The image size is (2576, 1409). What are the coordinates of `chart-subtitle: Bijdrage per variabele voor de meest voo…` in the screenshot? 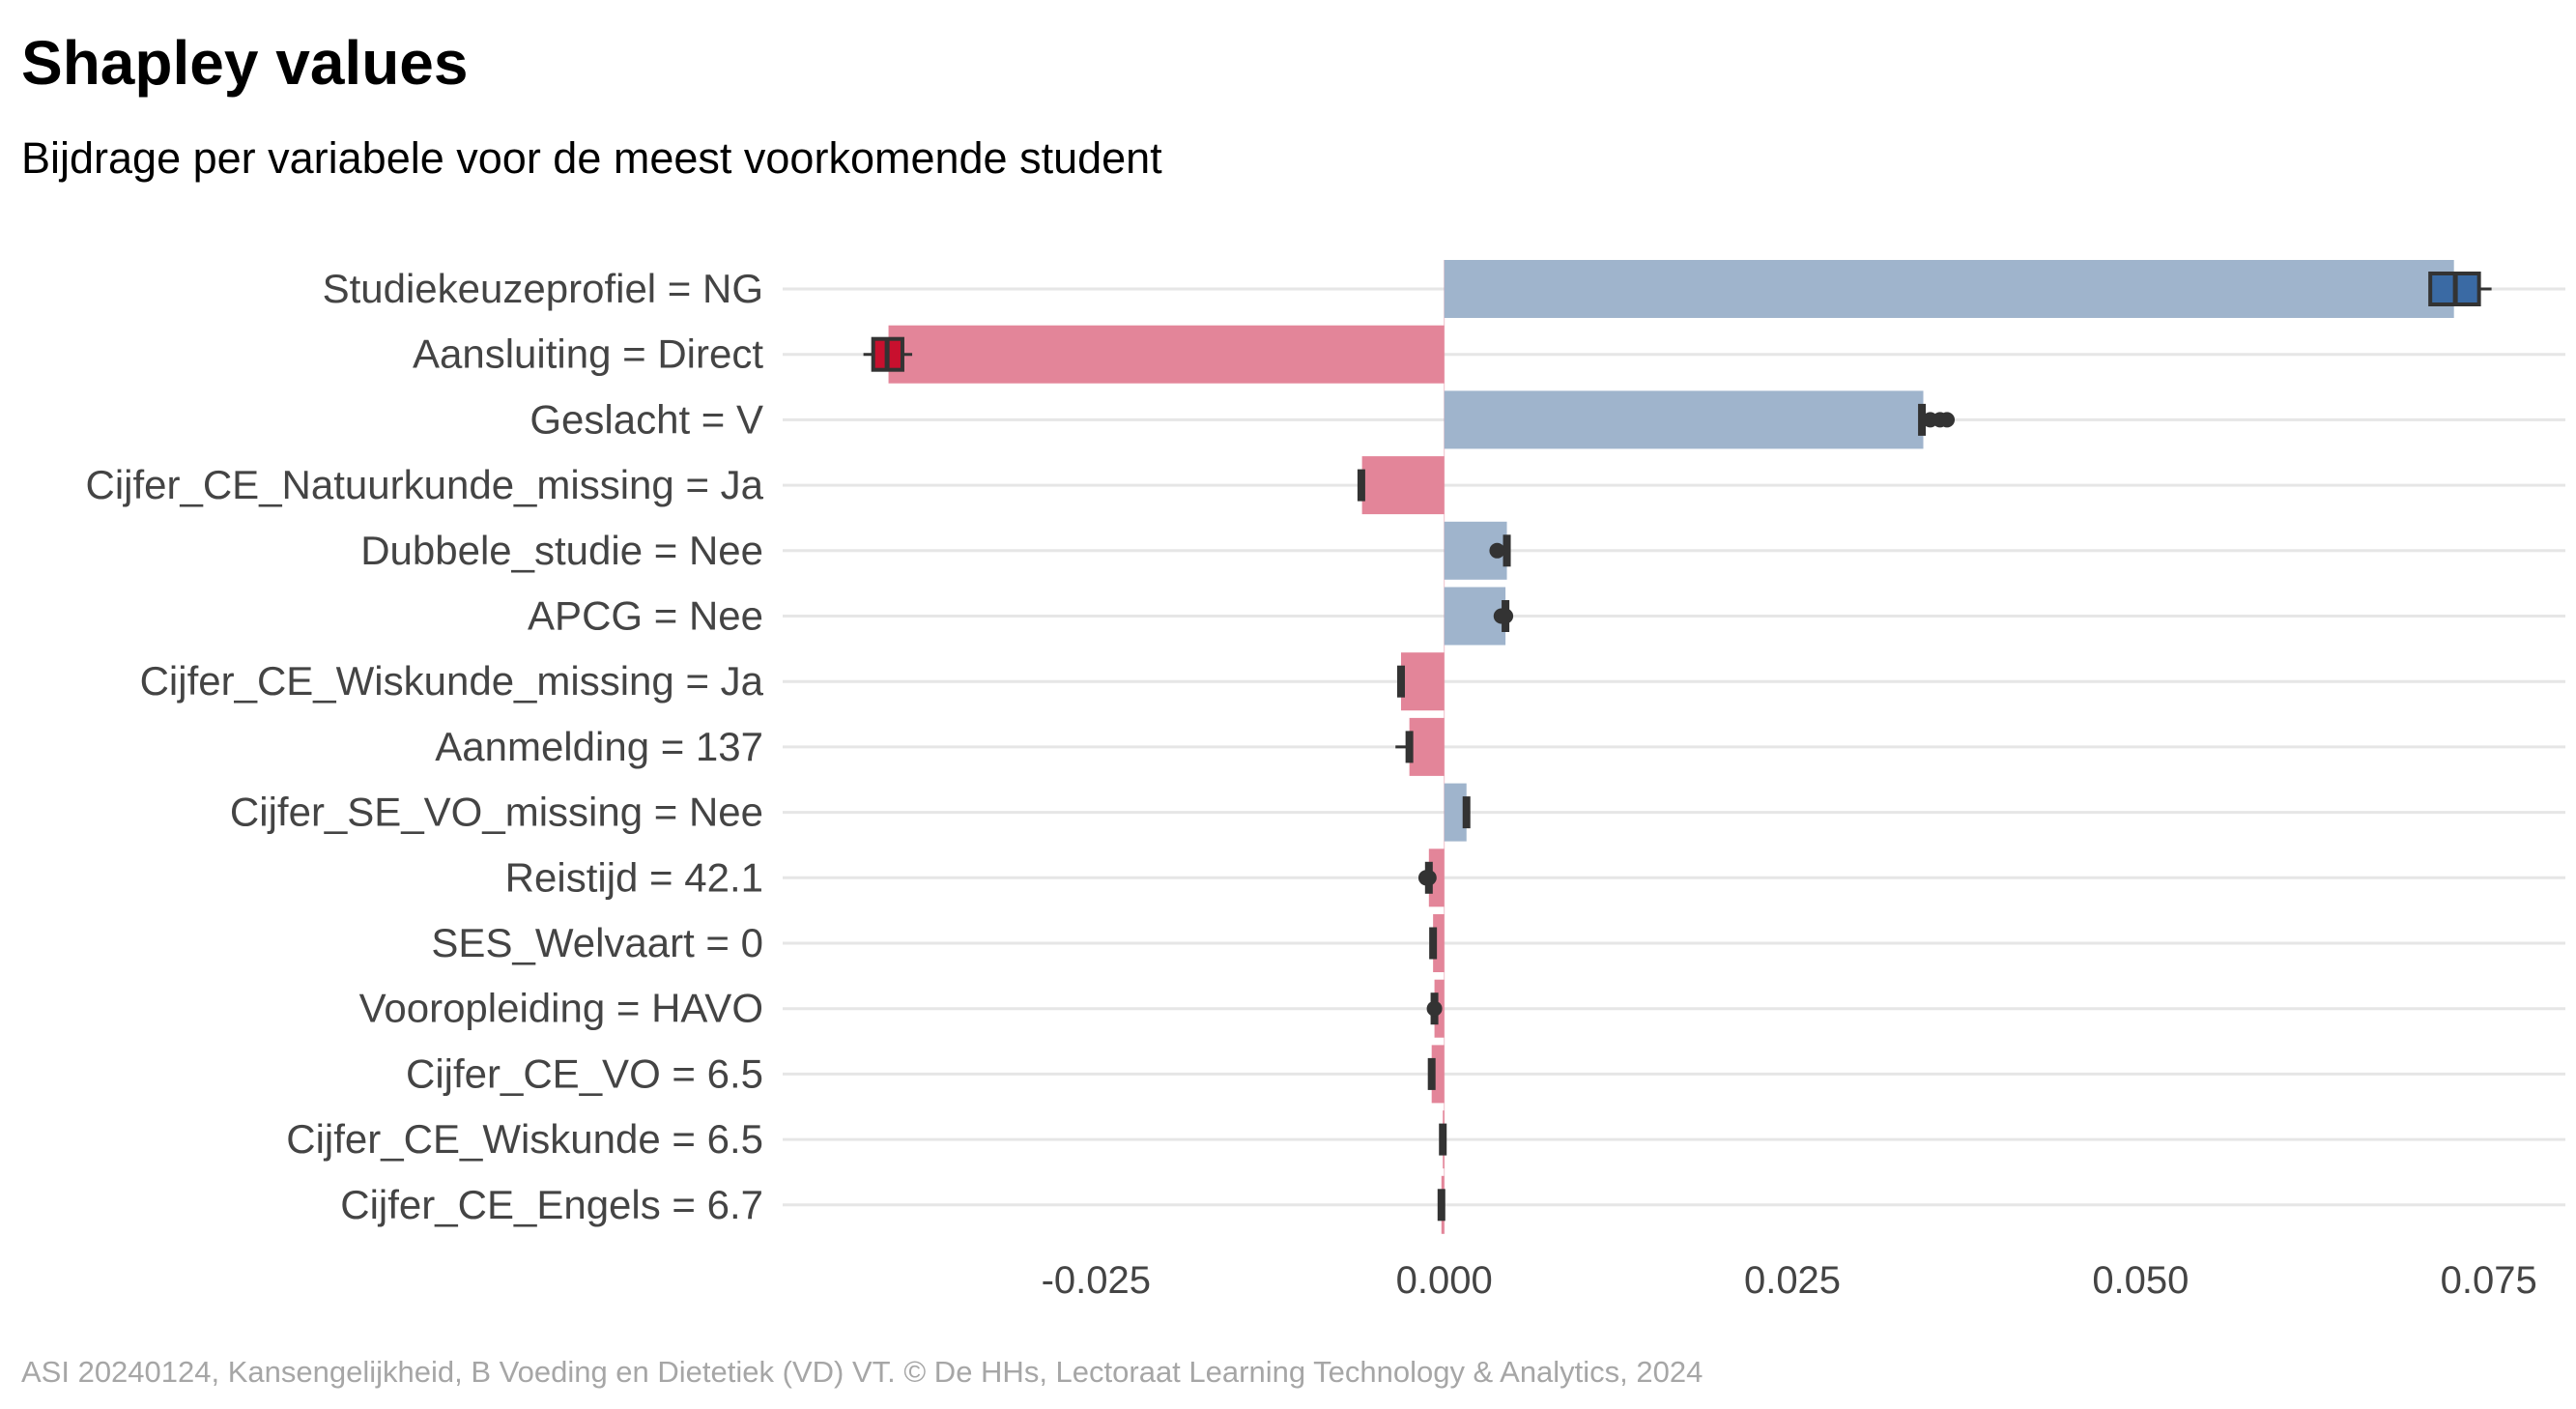 It's located at (591, 158).